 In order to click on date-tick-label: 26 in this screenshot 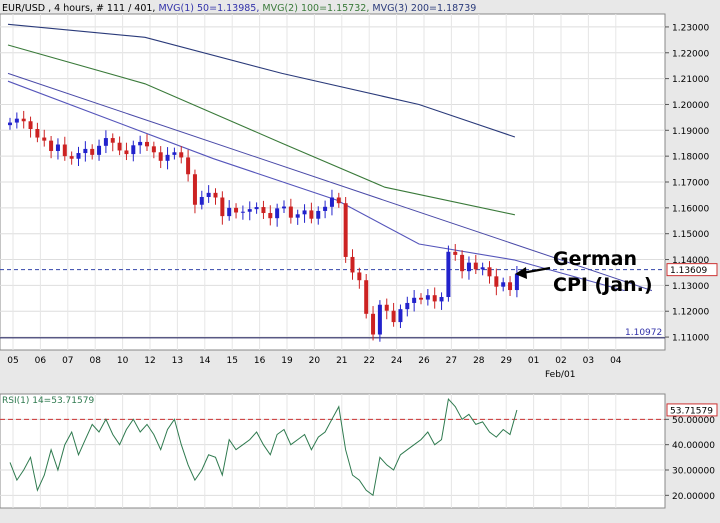, I will do `click(424, 361)`.